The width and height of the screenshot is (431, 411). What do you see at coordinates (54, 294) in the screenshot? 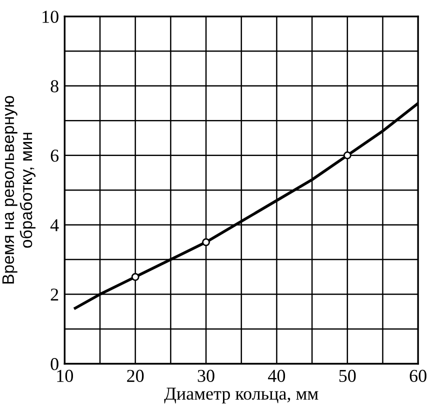
I see `y-tick-label: 2` at bounding box center [54, 294].